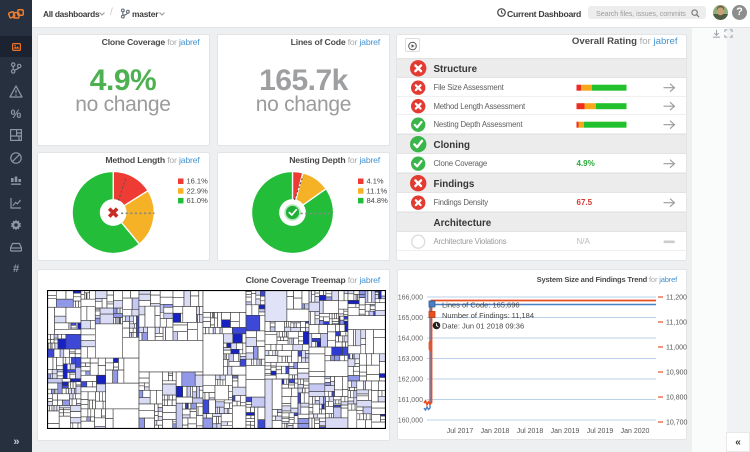 Image resolution: width=750 pixels, height=452 pixels. Describe the element at coordinates (375, 181) in the screenshot. I see `svg-text: 4.1%` at that location.